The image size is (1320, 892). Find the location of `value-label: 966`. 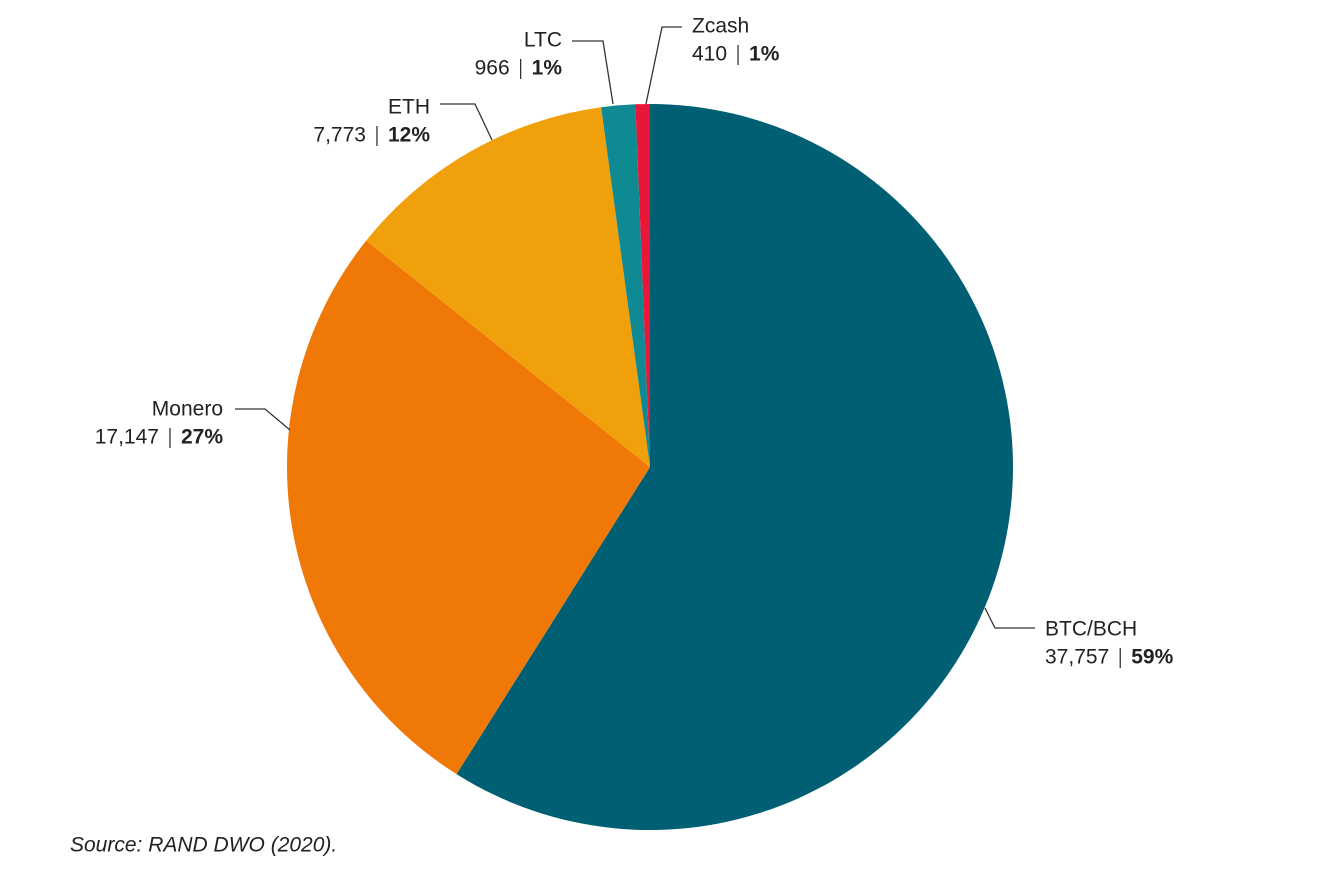

value-label: 966 is located at coordinates (492, 68).